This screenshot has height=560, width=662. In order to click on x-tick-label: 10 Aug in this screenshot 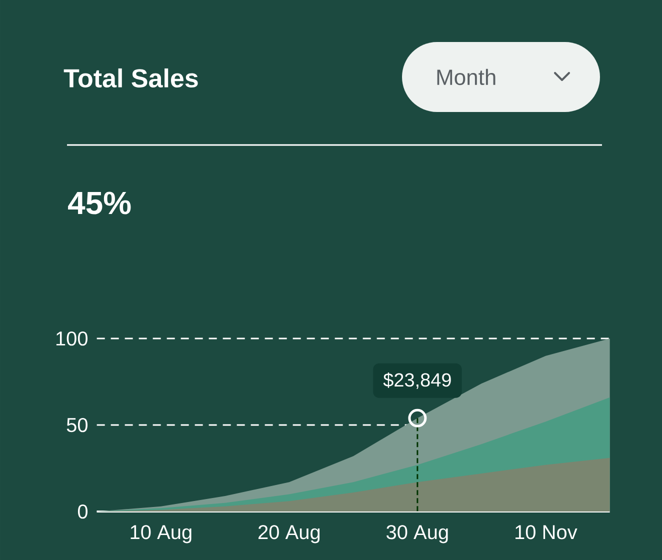, I will do `click(161, 534)`.